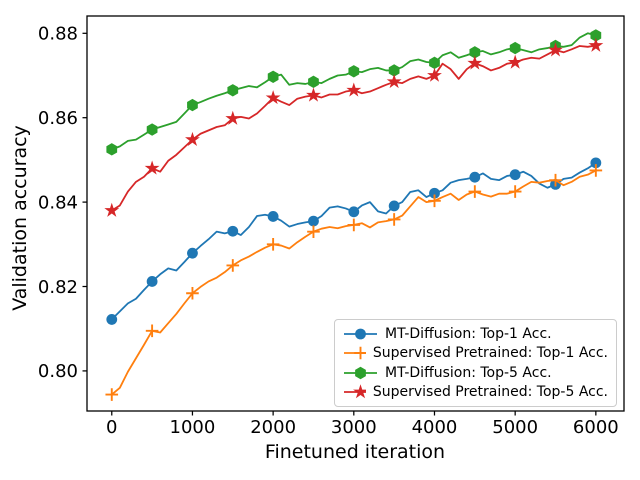 The height and width of the screenshot is (480, 640). I want to click on legend-label: MT-Diffusion: Top-1 Acc., so click(468, 333).